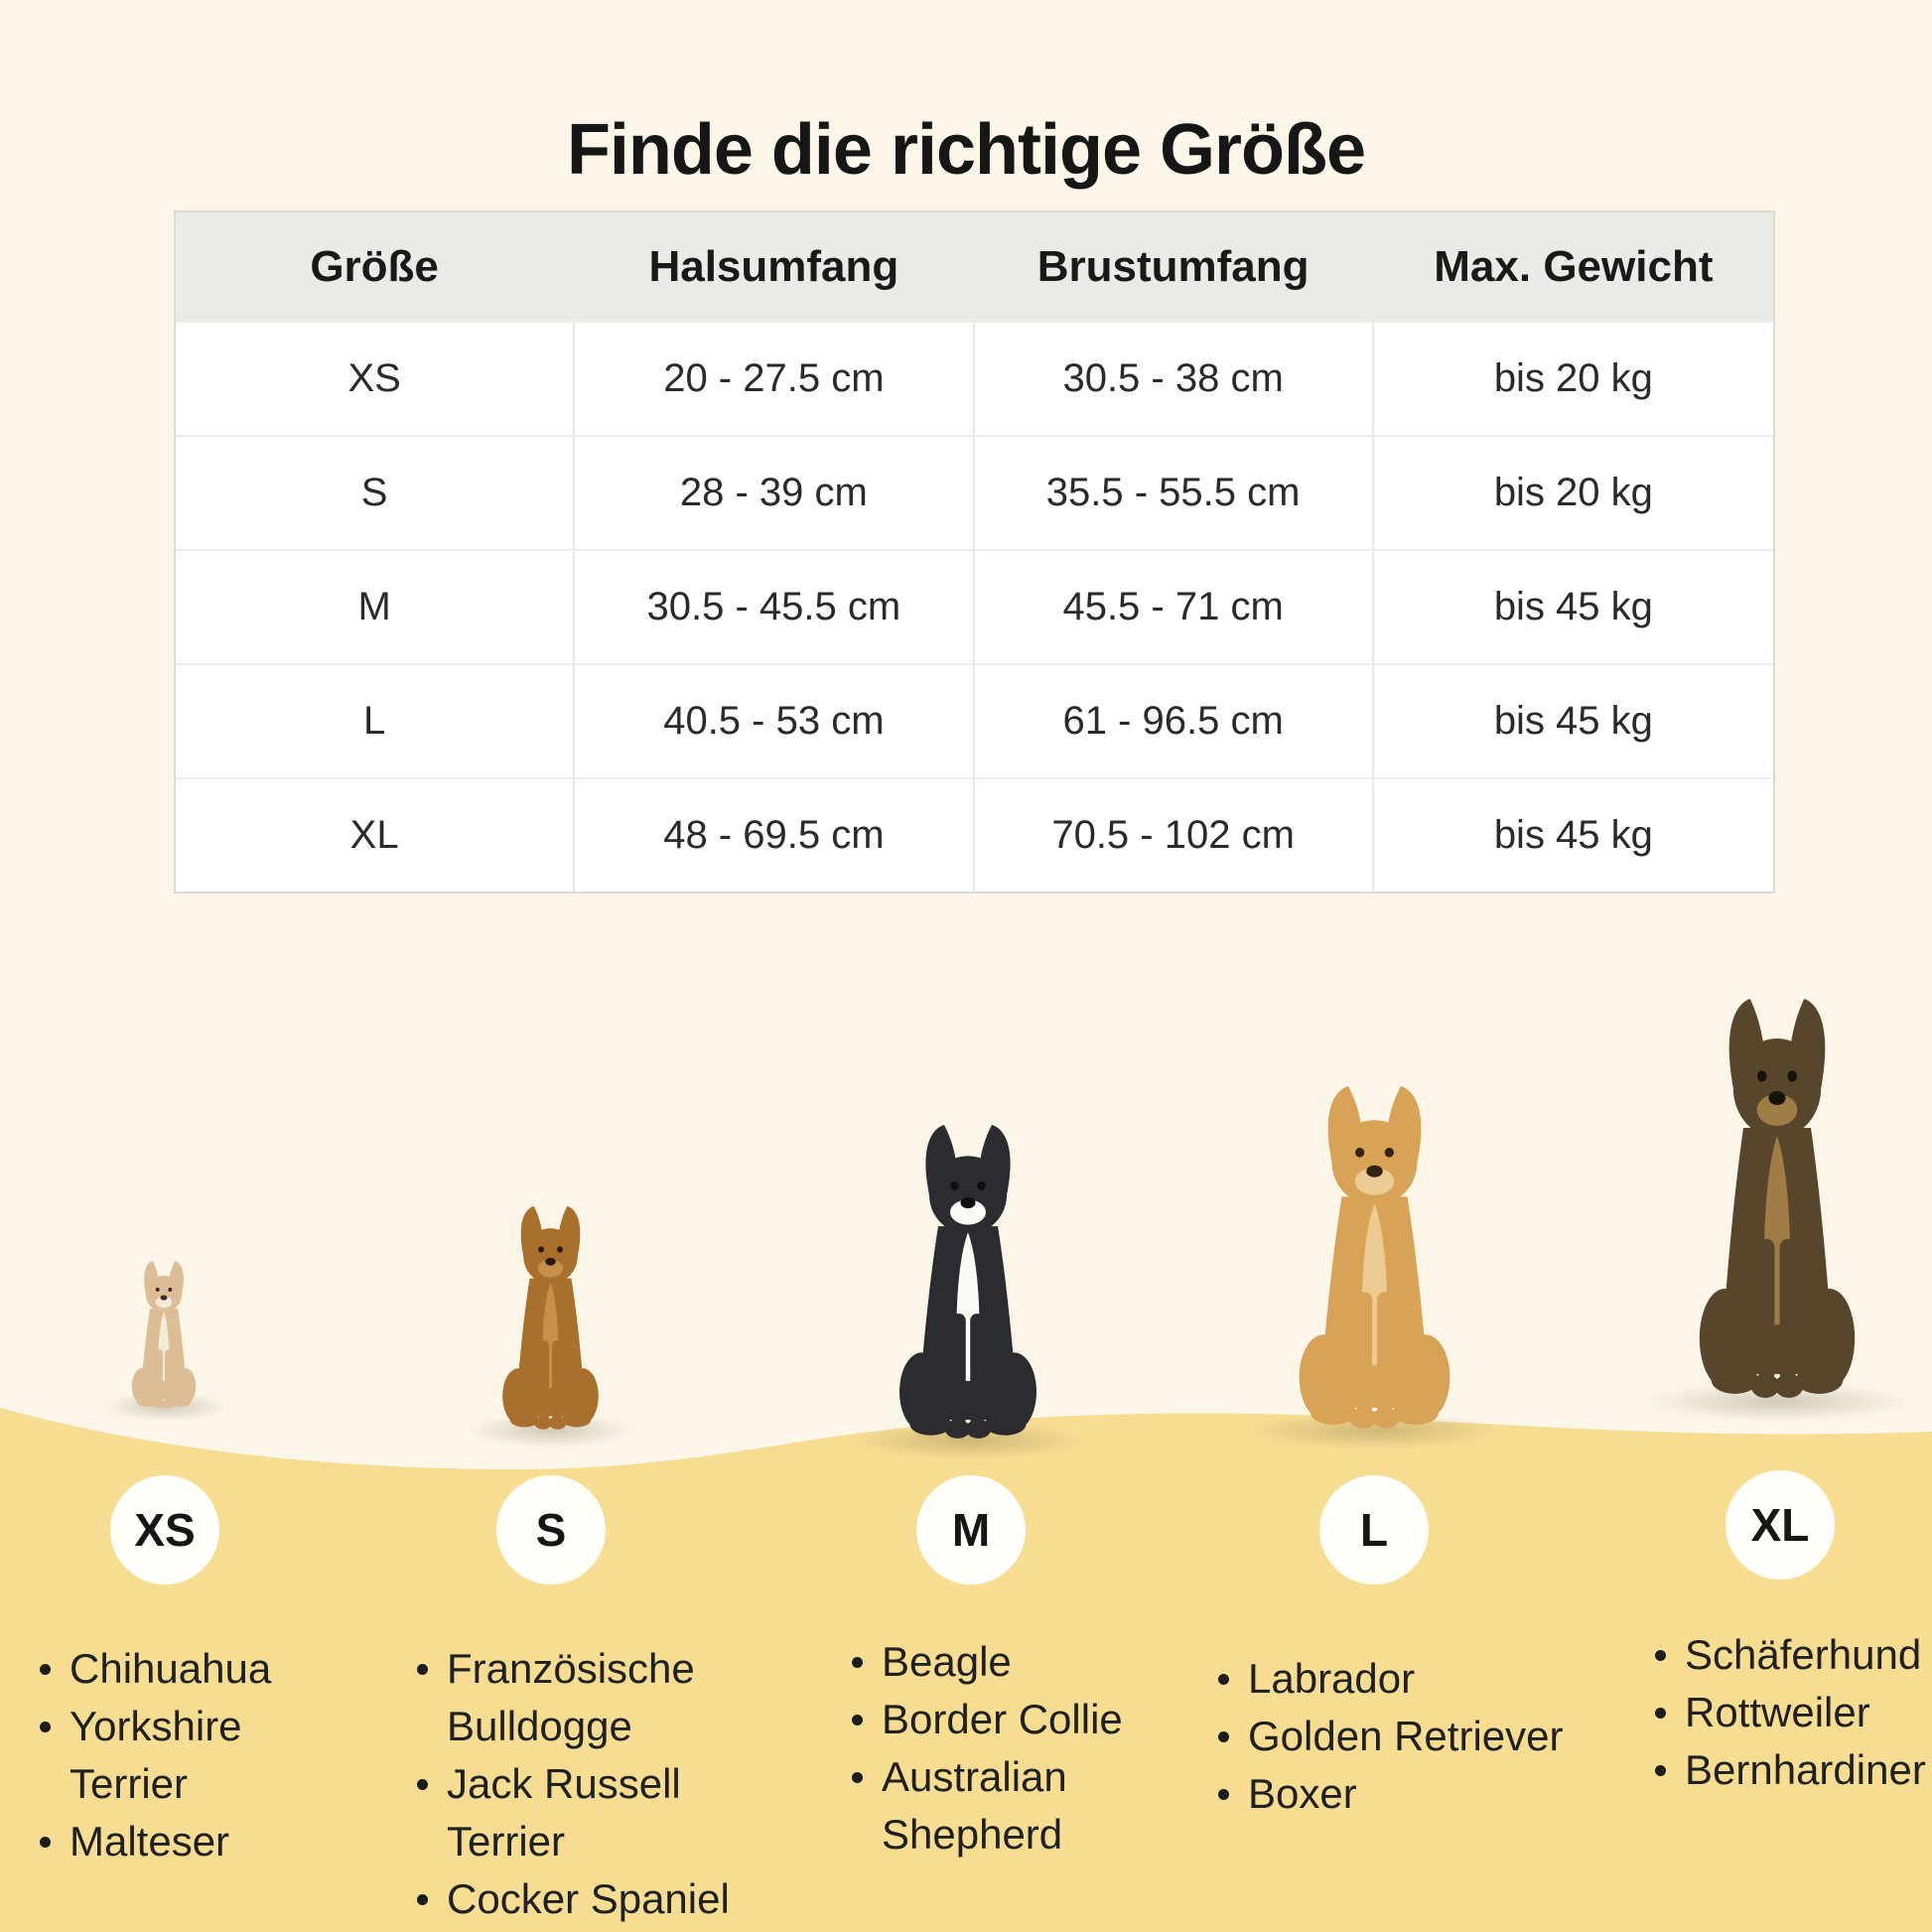 Image resolution: width=1932 pixels, height=1932 pixels. I want to click on list-item: Labrador, so click(1404, 1679).